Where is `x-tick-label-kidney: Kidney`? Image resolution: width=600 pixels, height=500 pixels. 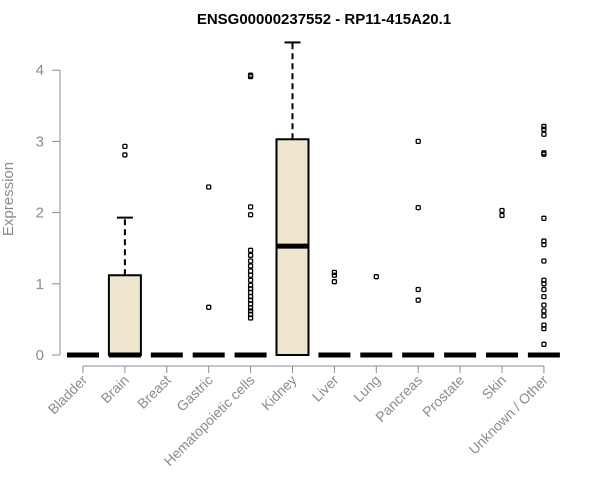 x-tick-label-kidney: Kidney is located at coordinates (279, 393).